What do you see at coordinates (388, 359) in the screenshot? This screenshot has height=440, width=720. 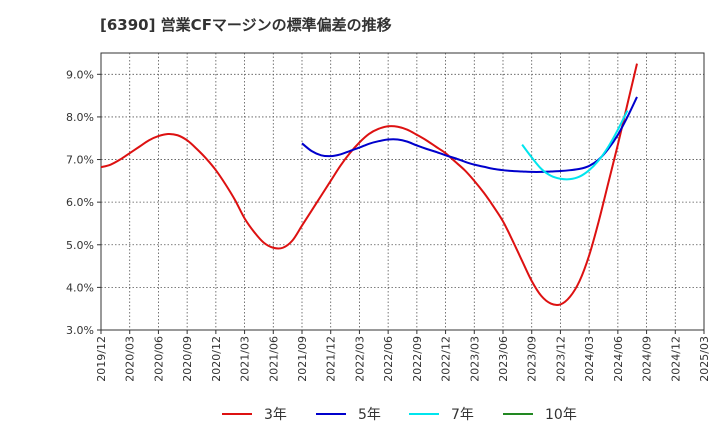 I see `x-tick-label: 2022/06` at bounding box center [388, 359].